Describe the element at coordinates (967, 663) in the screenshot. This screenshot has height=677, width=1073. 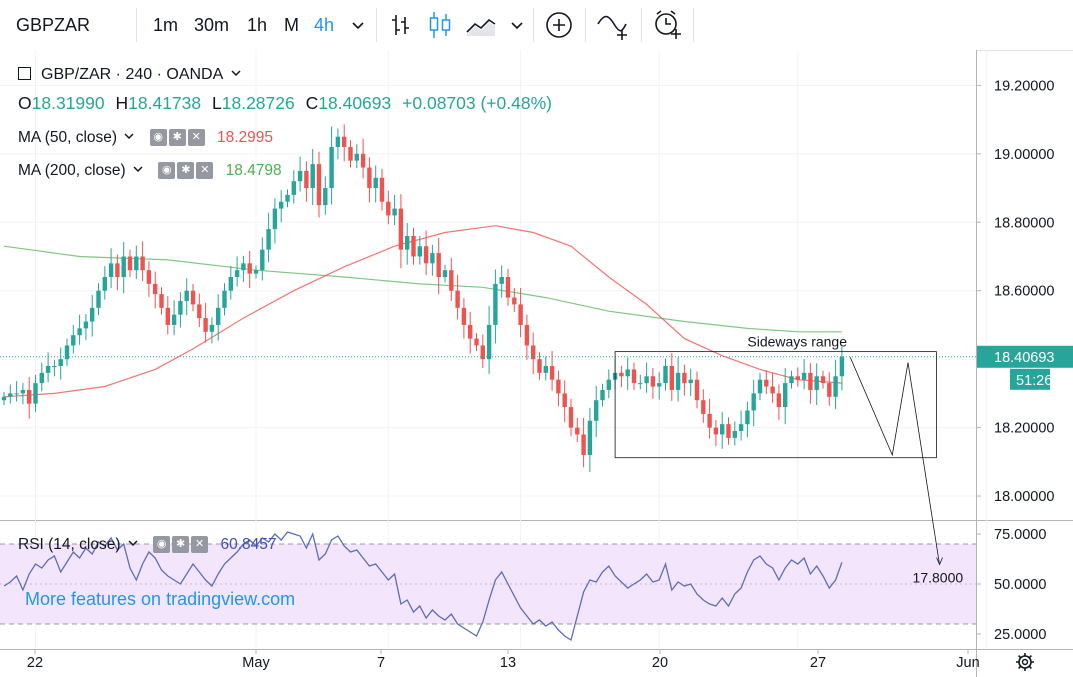
I see `time-tick-label: Jun` at that location.